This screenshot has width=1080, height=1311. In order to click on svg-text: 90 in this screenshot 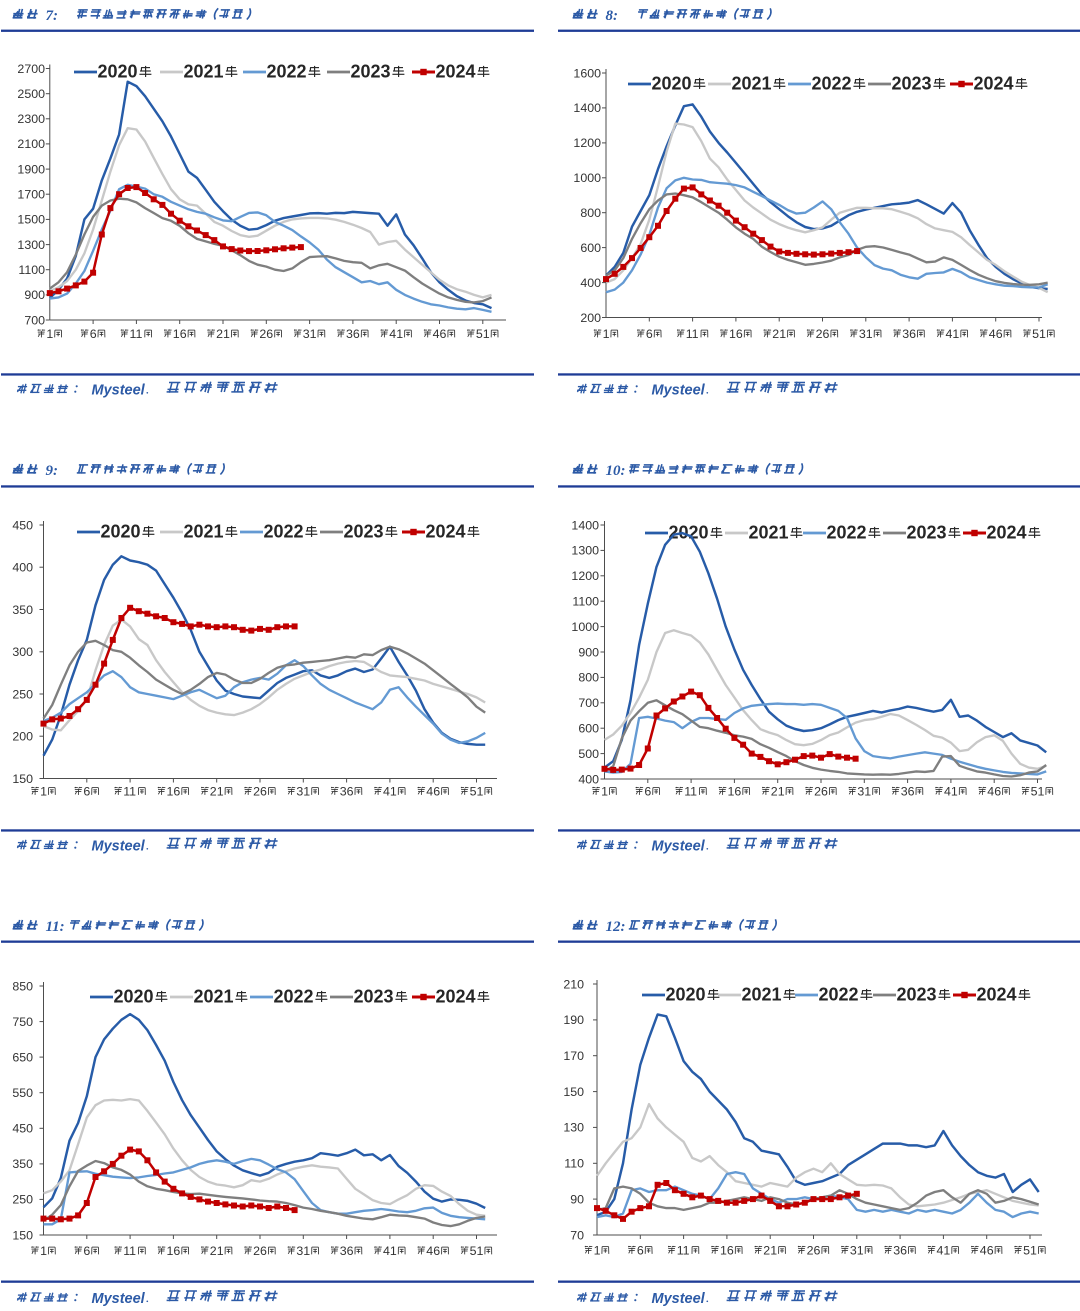, I will do `click(577, 1199)`.